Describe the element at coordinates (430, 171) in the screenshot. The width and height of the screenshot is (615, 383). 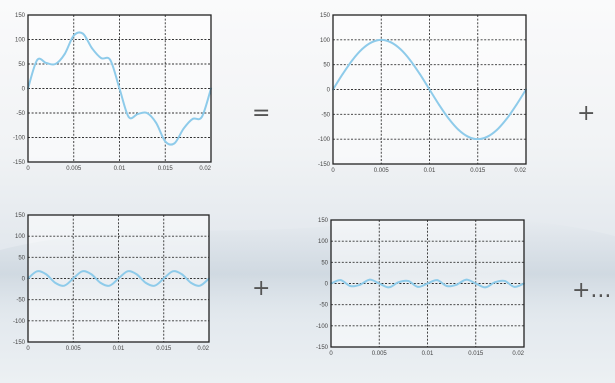
I see `x-tick-label: 0.01` at that location.